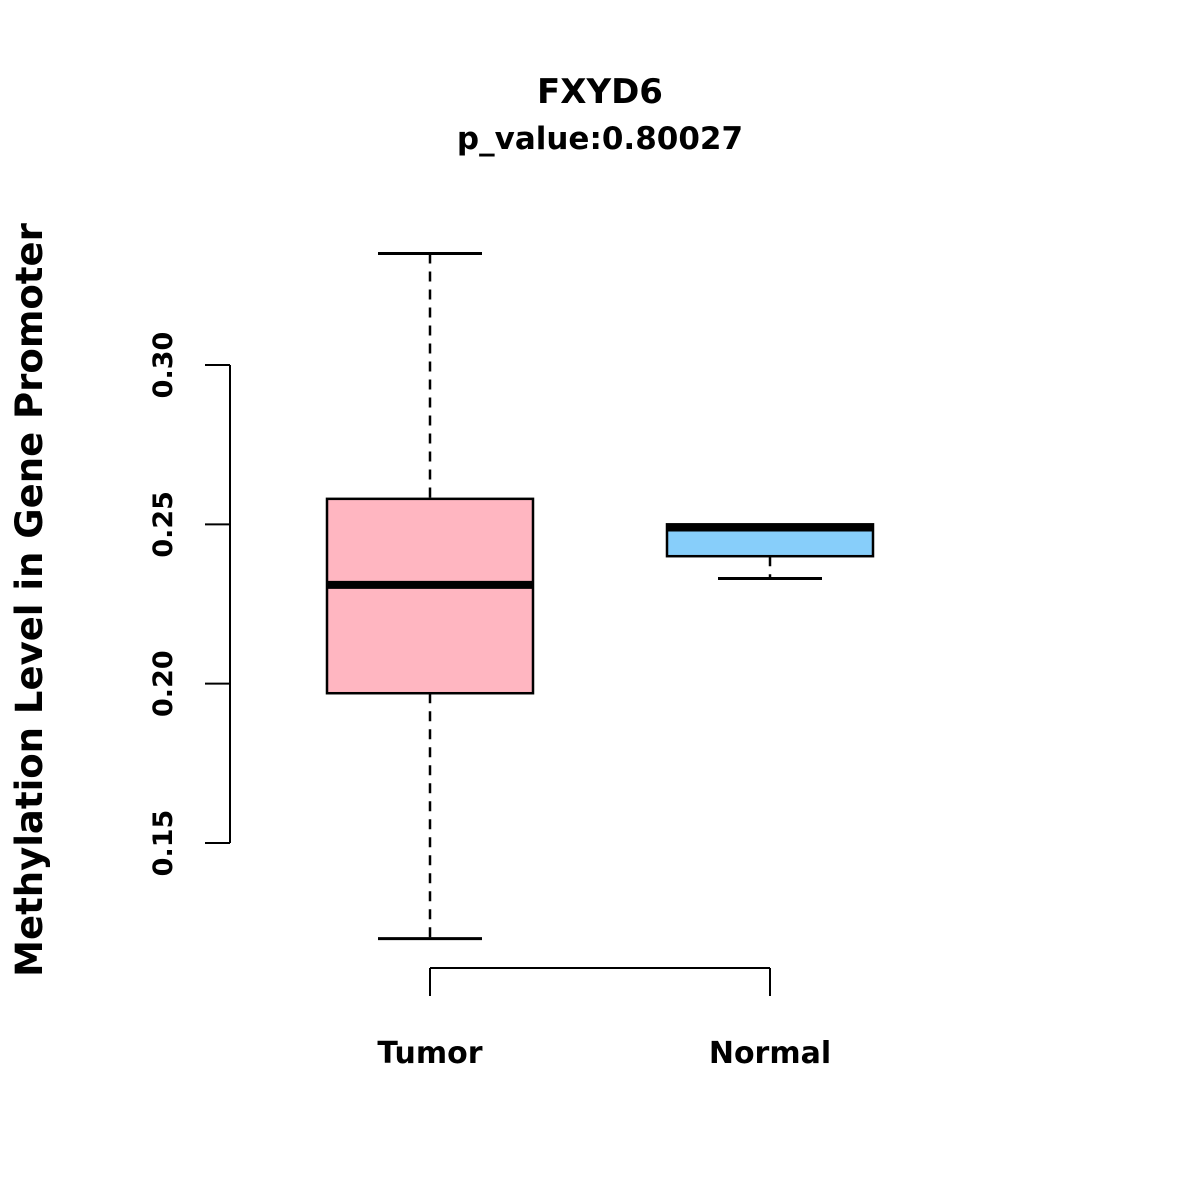 Image resolution: width=1200 pixels, height=1200 pixels. I want to click on y-tick-label: 0.20, so click(163, 683).